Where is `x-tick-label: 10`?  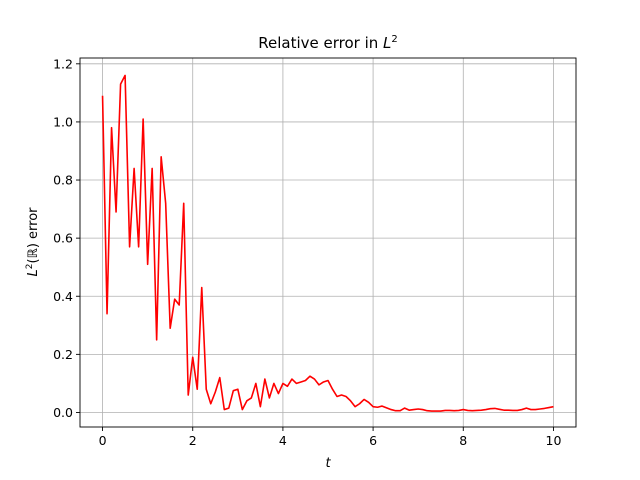
x-tick-label: 10 is located at coordinates (554, 440).